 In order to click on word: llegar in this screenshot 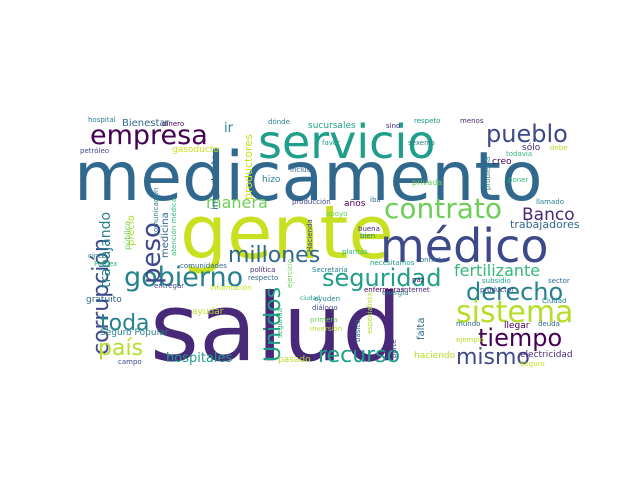, I will do `click(517, 326)`.